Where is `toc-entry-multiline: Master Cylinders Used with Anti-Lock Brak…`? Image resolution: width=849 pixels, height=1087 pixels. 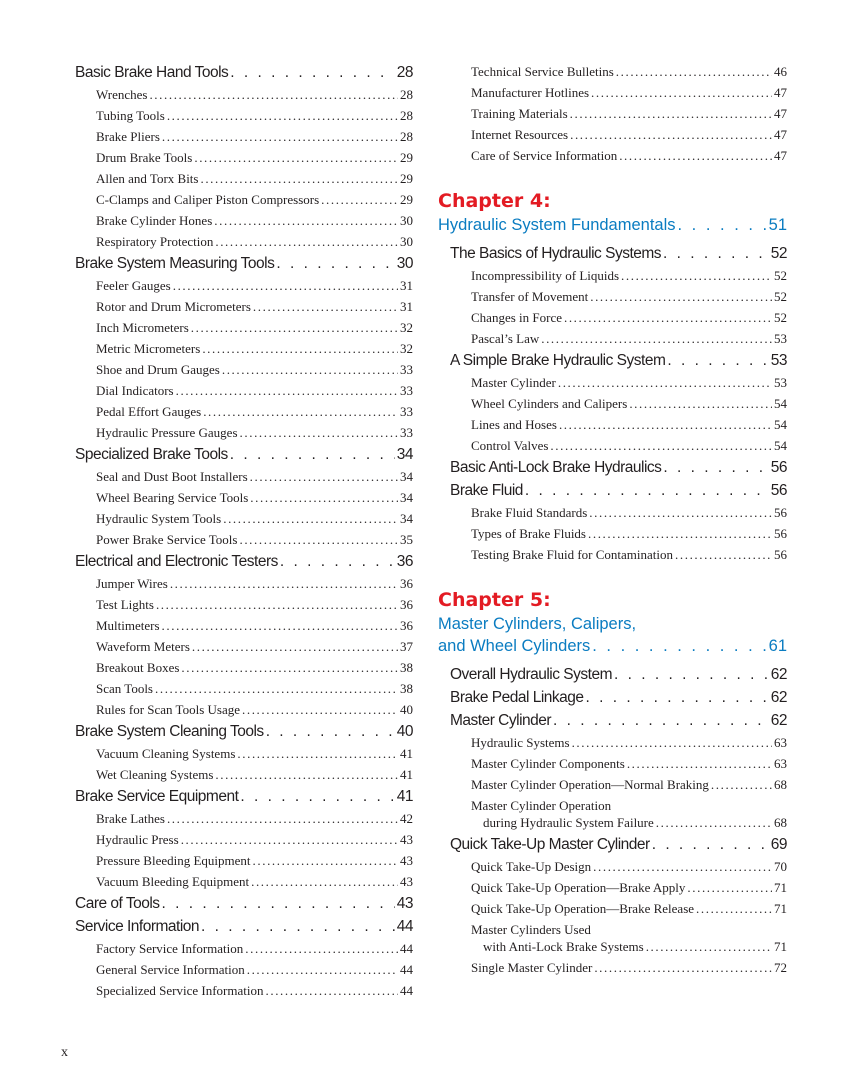 toc-entry-multiline: Master Cylinders Used with Anti-Lock Brak… is located at coordinates (612, 938).